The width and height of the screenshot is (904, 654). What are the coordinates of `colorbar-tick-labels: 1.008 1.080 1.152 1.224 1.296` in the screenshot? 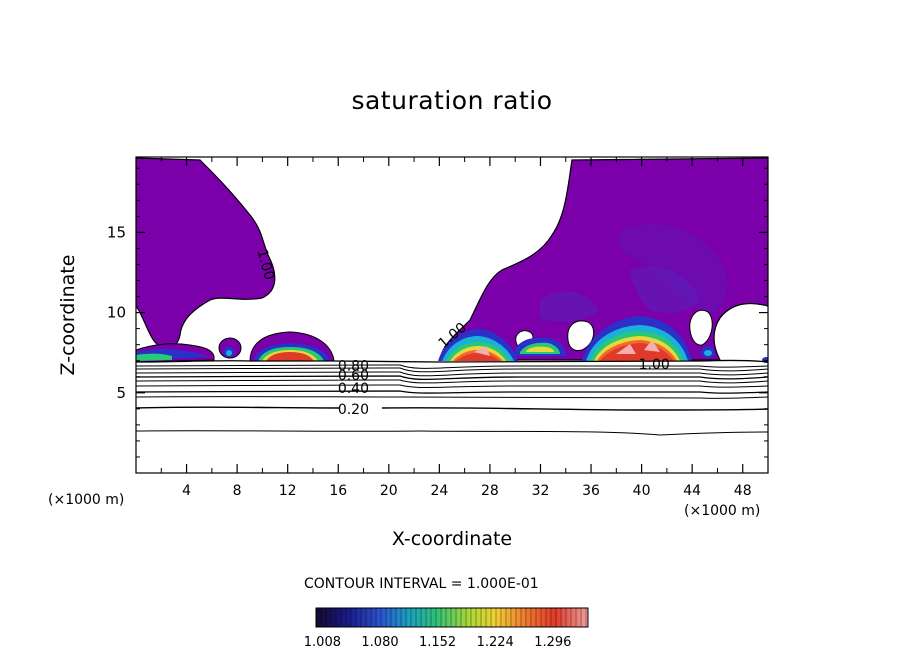 It's located at (438, 642).